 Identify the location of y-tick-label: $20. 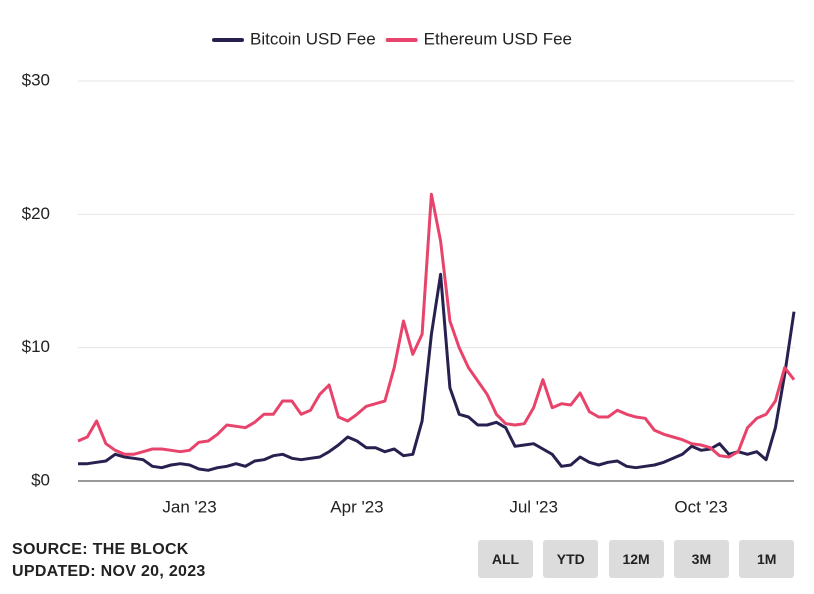
(36, 213).